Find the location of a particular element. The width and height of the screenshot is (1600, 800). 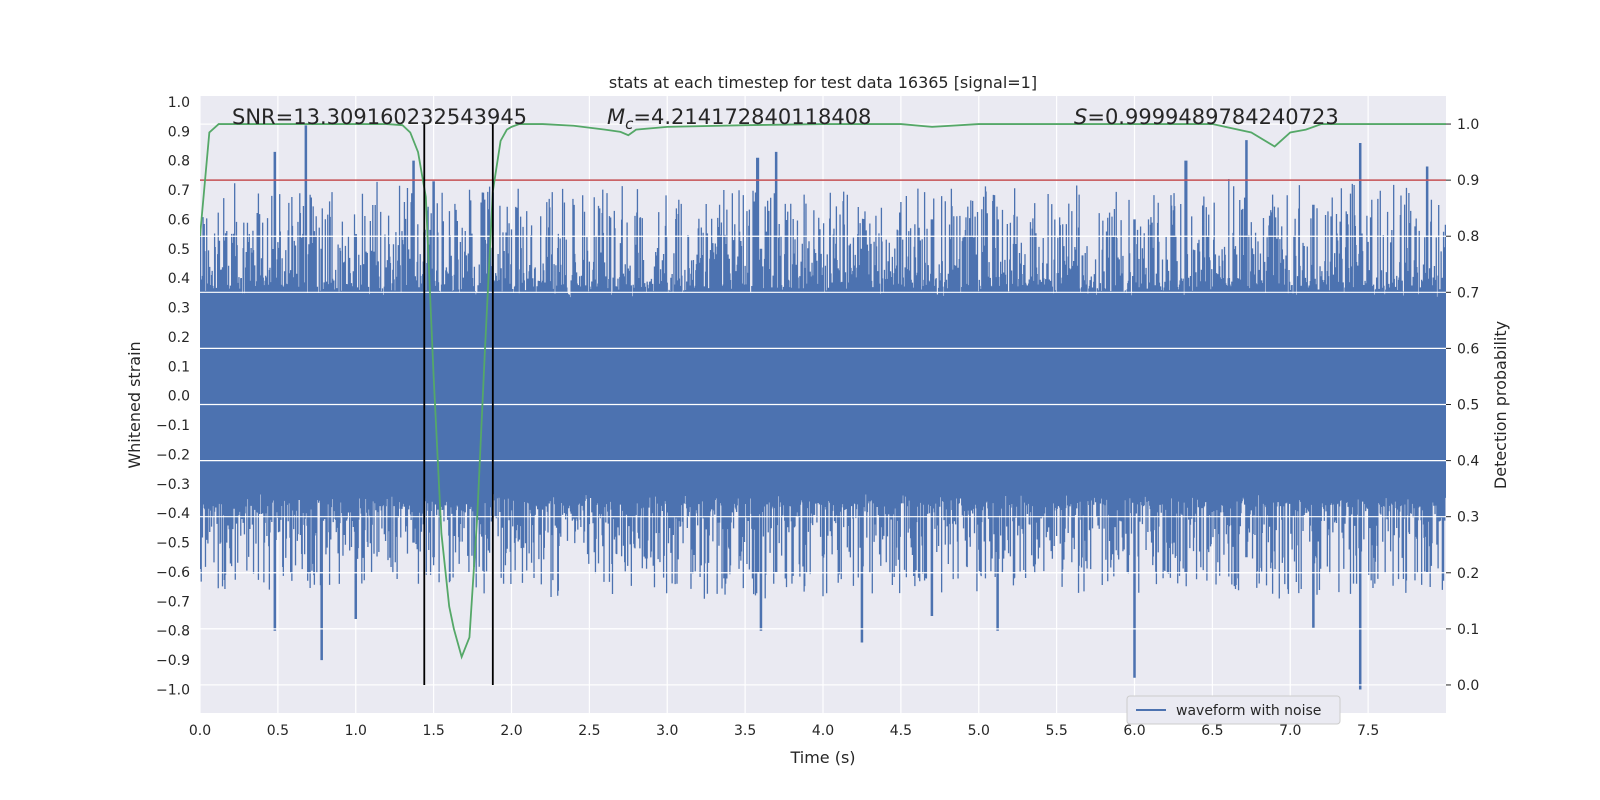

y-tick-label: 0.4 is located at coordinates (179, 279).